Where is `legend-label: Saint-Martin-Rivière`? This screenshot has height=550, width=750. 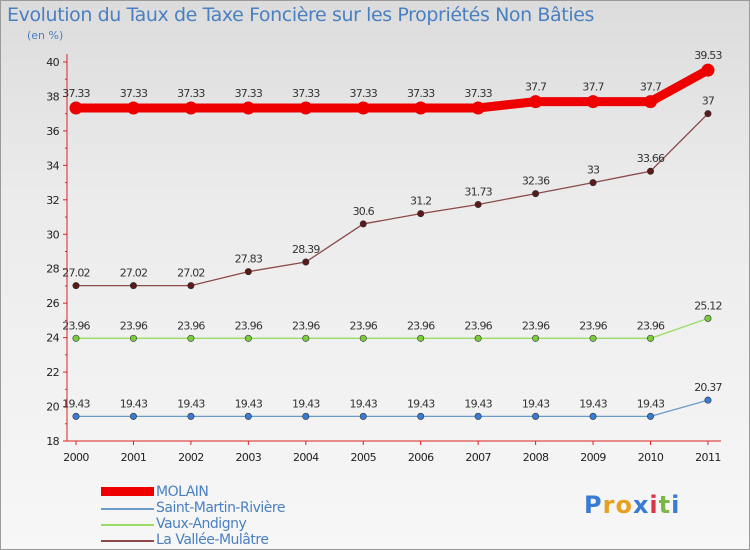 legend-label: Saint-Martin-Rivière is located at coordinates (220, 508).